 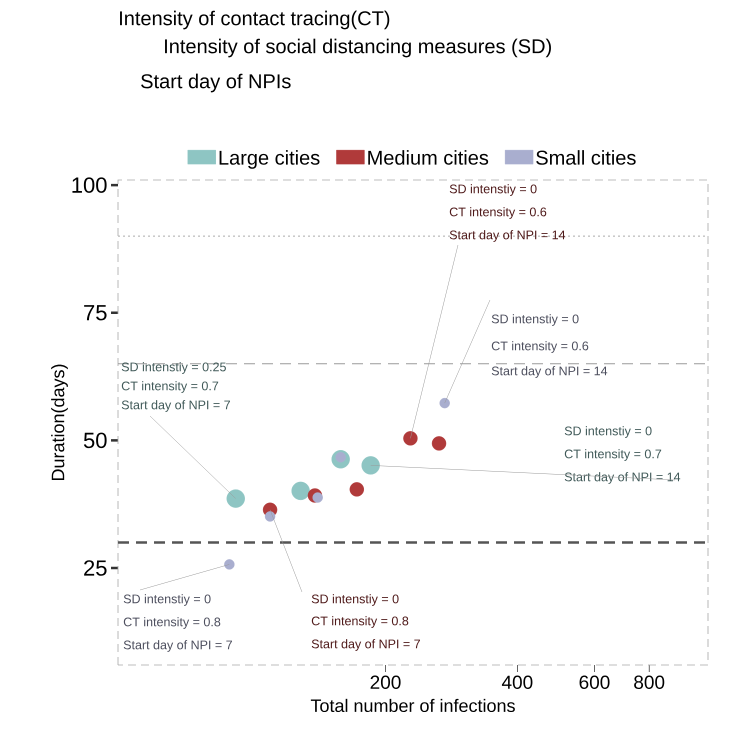 What do you see at coordinates (95, 312) in the screenshot?
I see `y-tick-label: 75` at bounding box center [95, 312].